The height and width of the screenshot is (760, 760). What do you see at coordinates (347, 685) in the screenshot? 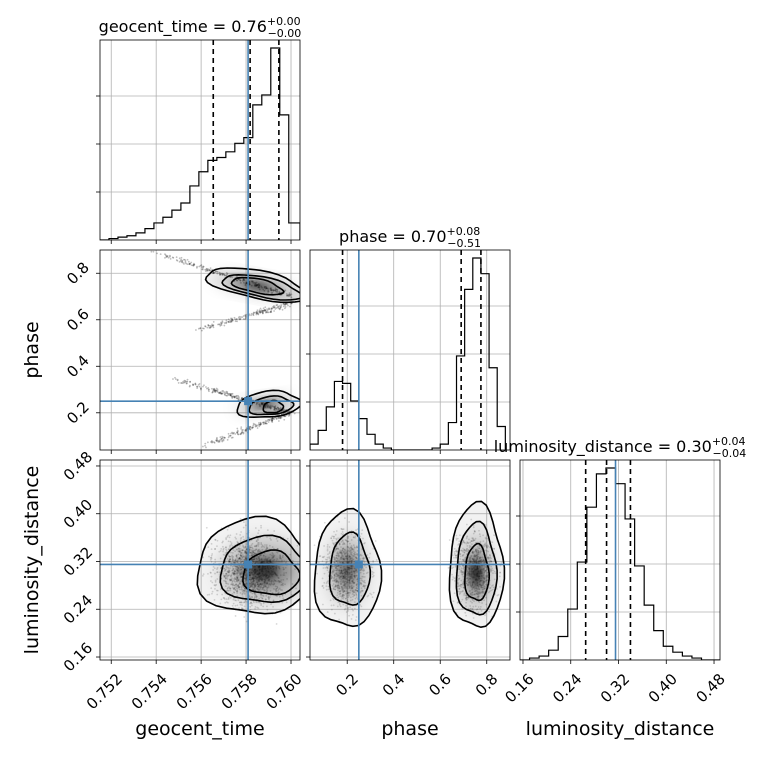
I see `x-tick-label-phase: 0.2` at bounding box center [347, 685].